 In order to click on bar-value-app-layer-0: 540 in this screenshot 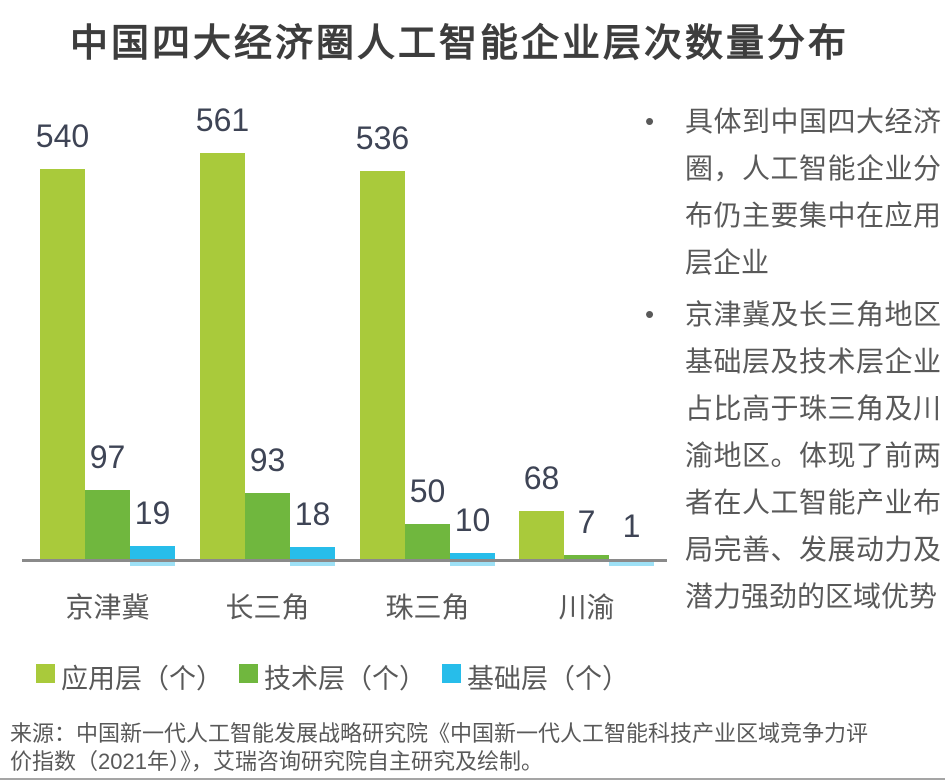, I will do `click(62, 135)`.